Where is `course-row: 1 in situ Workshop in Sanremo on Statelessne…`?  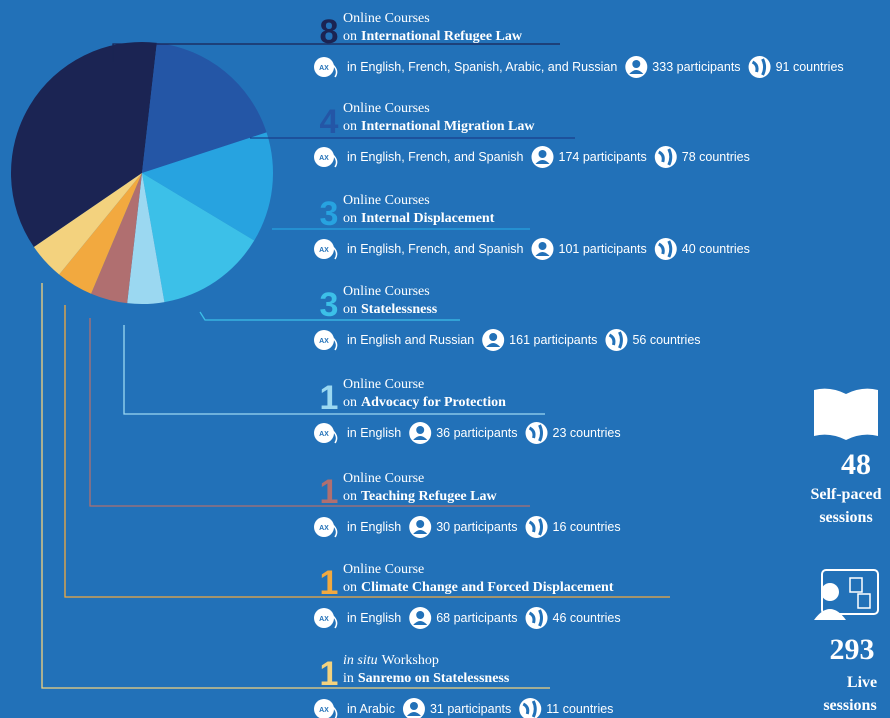 course-row: 1 in situ Workshop in Sanremo on Statelessne… is located at coordinates (463, 685).